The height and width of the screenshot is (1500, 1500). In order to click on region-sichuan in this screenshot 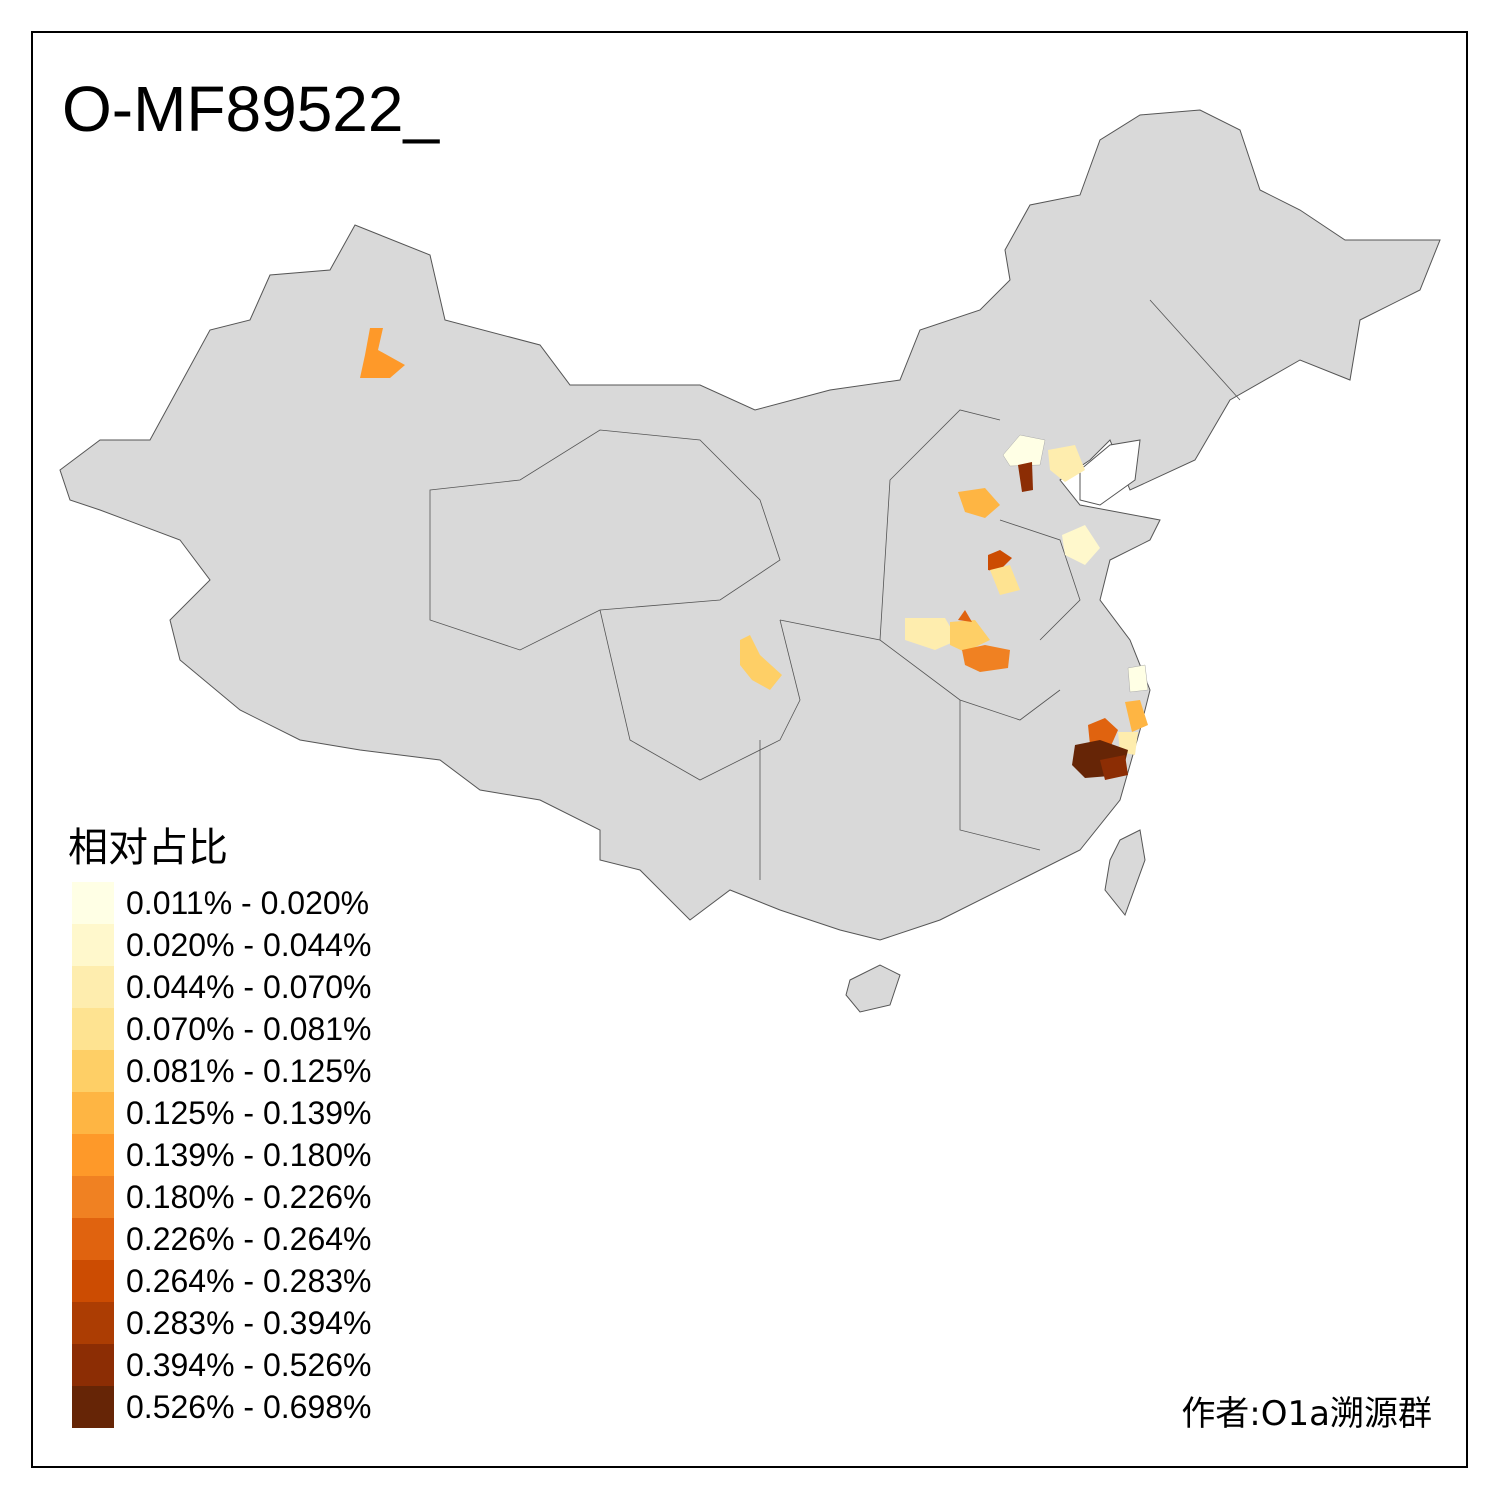, I will do `click(761, 662)`.